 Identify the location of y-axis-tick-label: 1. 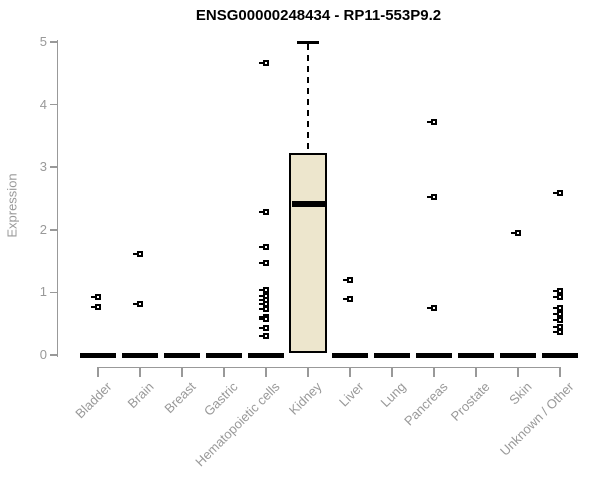
(43, 292).